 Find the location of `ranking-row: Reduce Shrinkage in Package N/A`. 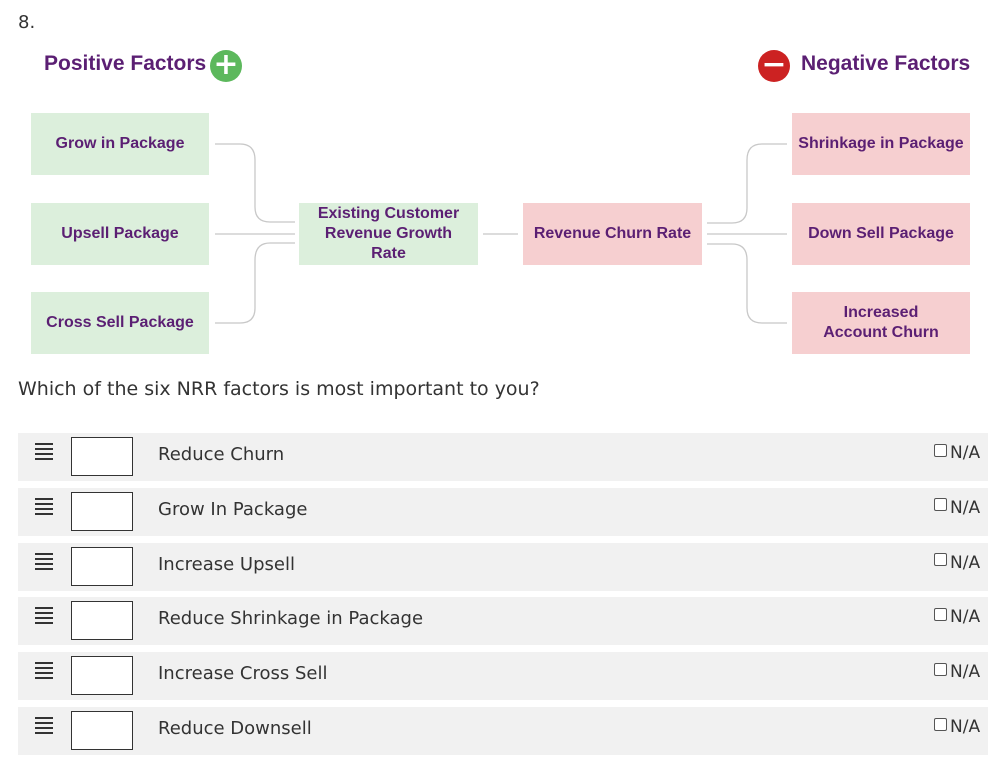

ranking-row: Reduce Shrinkage in Package N/A is located at coordinates (503, 621).